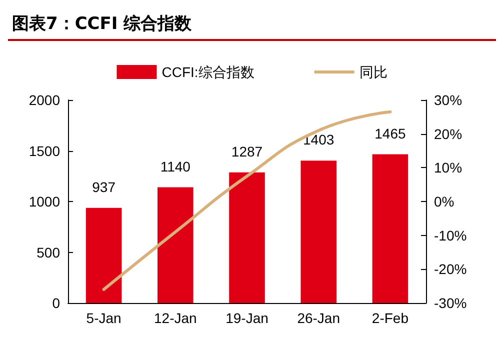 The image size is (504, 361). What do you see at coordinates (450, 235) in the screenshot?
I see `y2-tick-label: -10%` at bounding box center [450, 235].